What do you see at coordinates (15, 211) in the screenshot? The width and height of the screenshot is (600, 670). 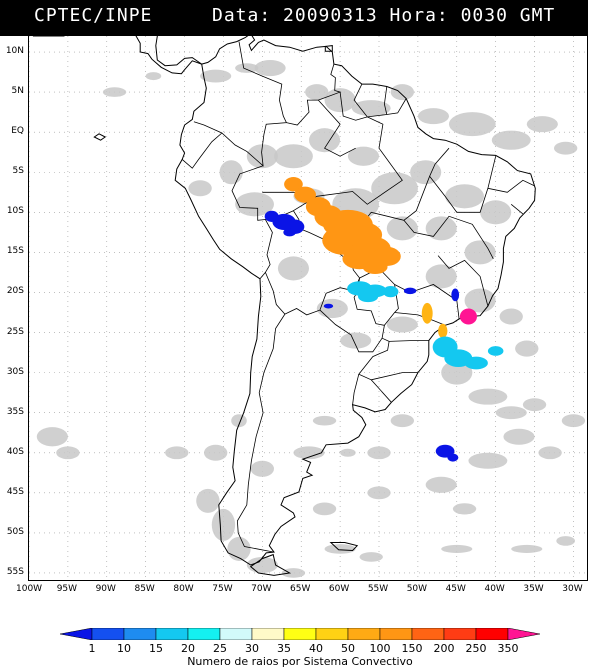 I see `latitude-label: 10S` at bounding box center [15, 211].